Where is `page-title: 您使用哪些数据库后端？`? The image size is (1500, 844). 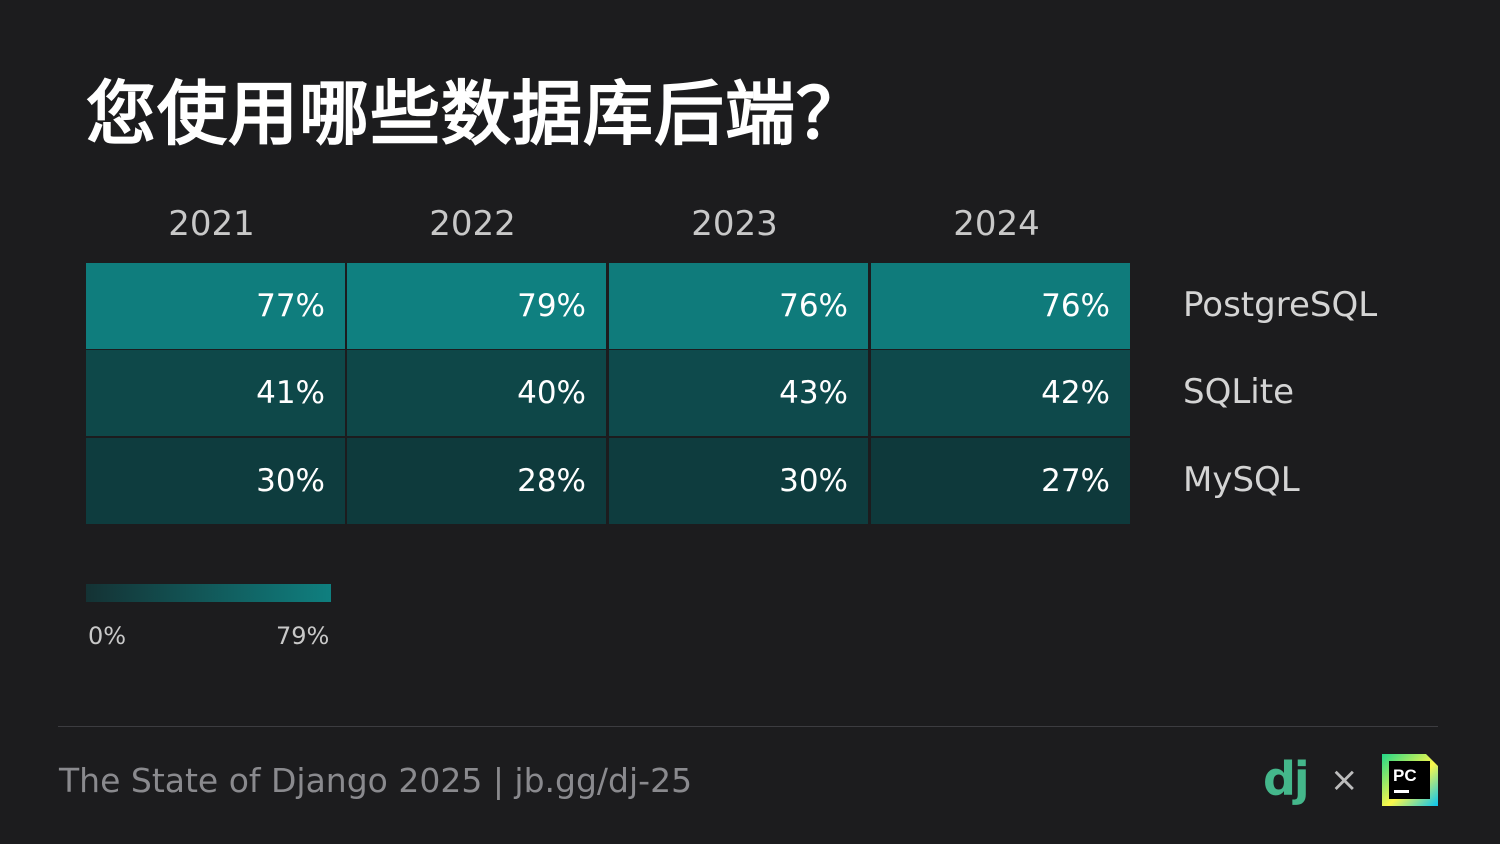 page-title: 您使用哪些数据库后端？ is located at coordinates (476, 114).